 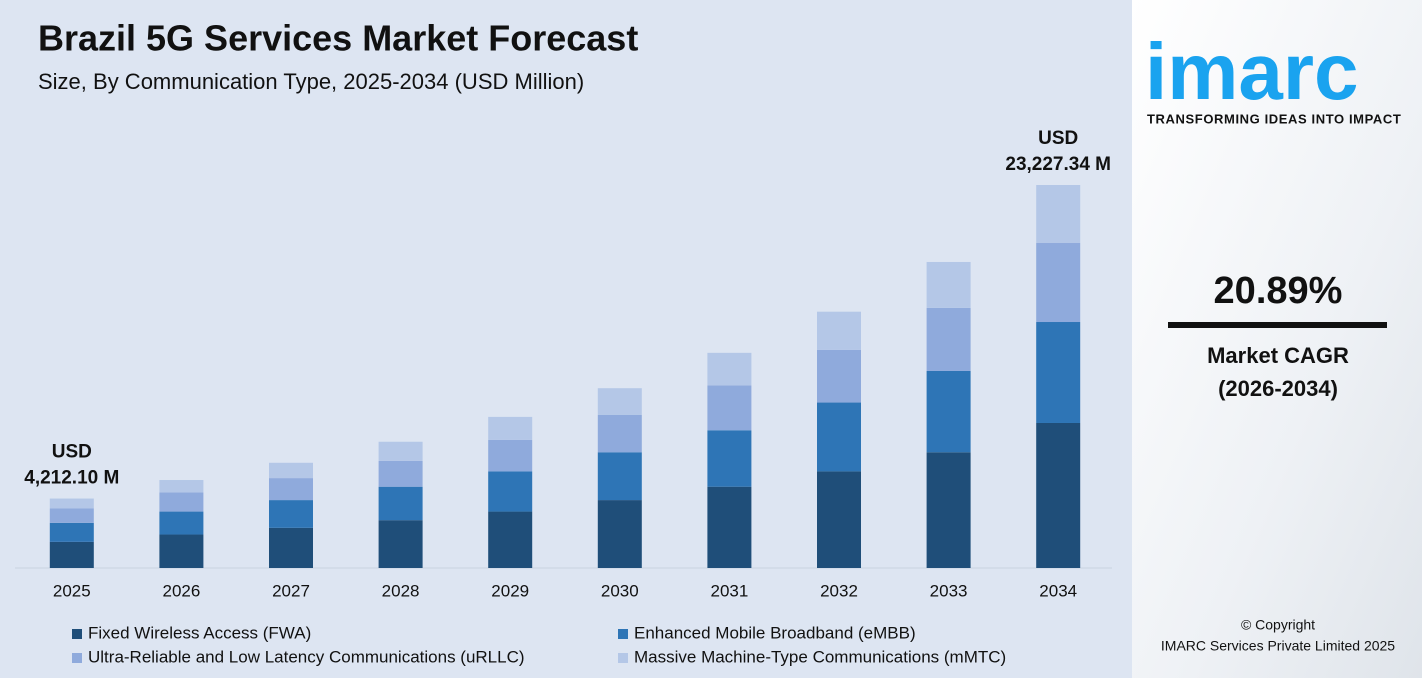 What do you see at coordinates (1278, 355) in the screenshot?
I see `cagr-label: Market CAGR` at bounding box center [1278, 355].